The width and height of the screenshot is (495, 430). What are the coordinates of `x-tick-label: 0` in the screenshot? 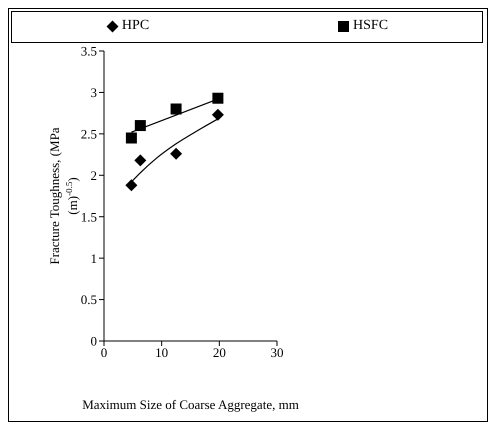 It's located at (104, 352).